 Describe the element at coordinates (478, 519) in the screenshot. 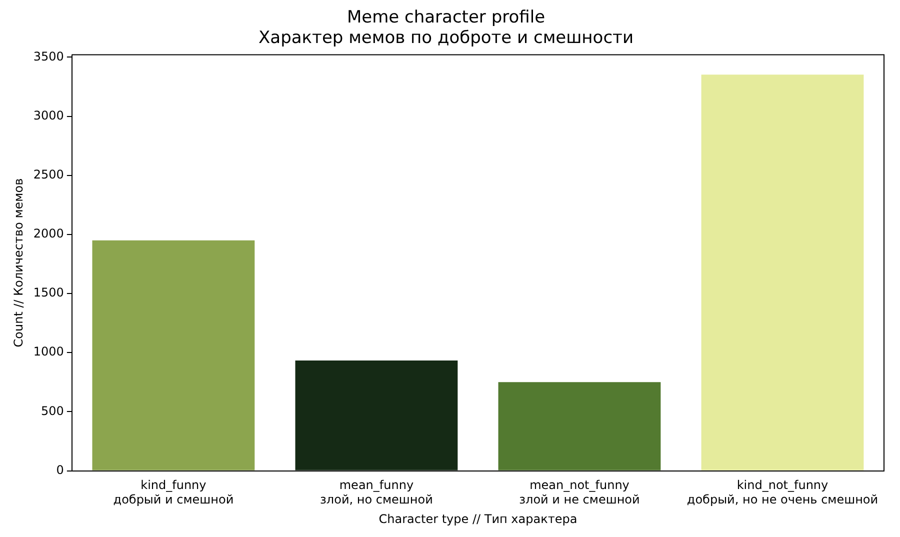

I see `x-axis-title: Character type // Тип характера` at that location.